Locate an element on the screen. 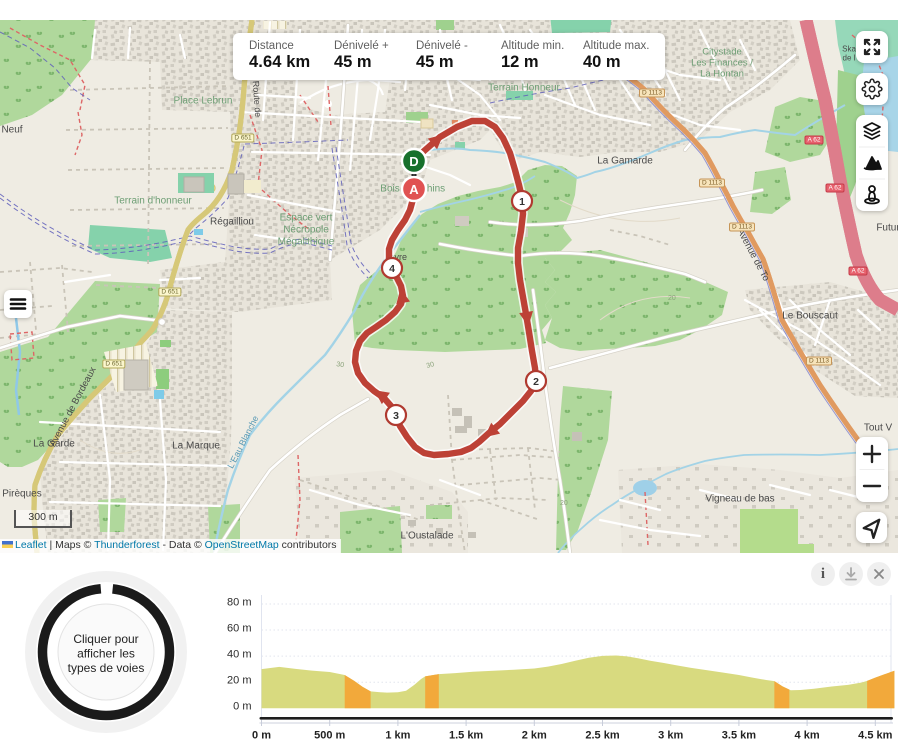 Image resolution: width=898 pixels, height=756 pixels. svg-text: Jeyre is located at coordinates (396, 257).